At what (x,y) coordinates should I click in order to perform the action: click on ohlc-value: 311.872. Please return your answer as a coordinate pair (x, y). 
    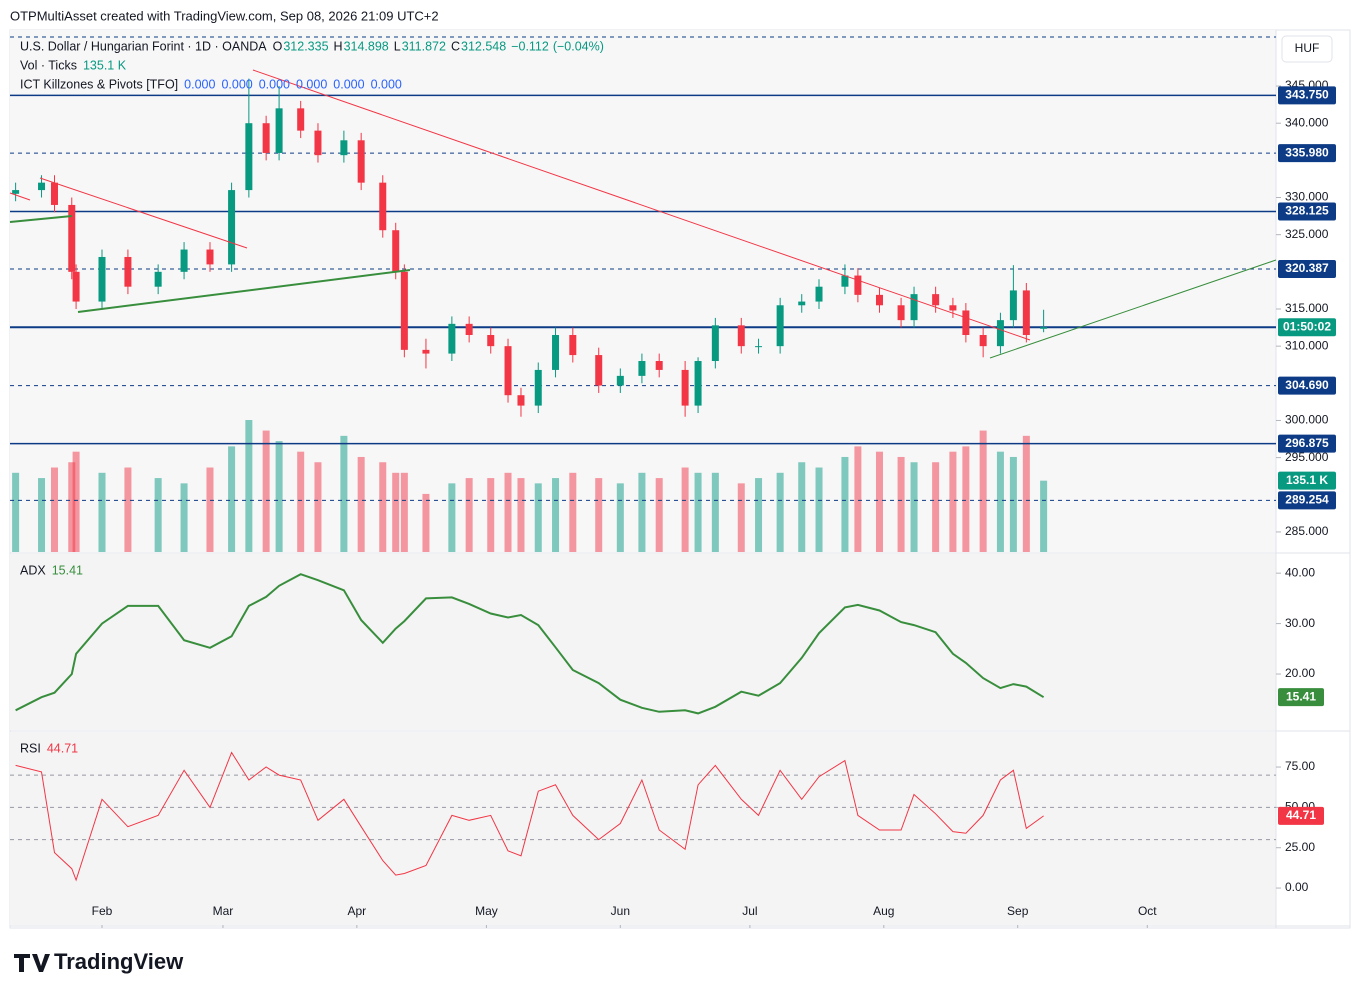
    Looking at the image, I should click on (424, 46).